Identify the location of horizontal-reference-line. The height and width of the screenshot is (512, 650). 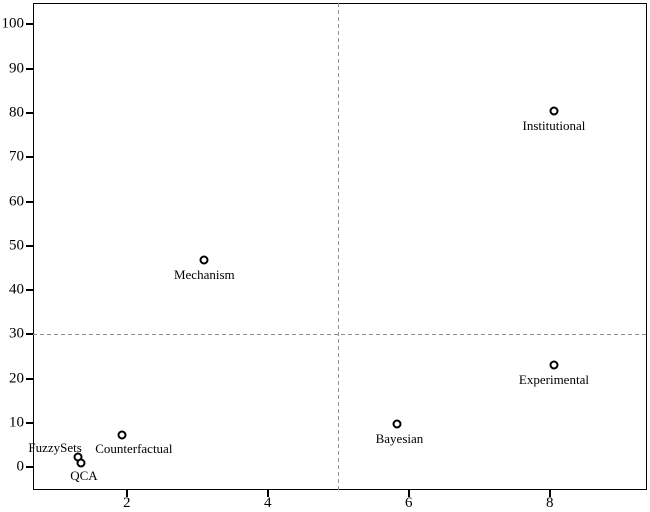
(340, 335).